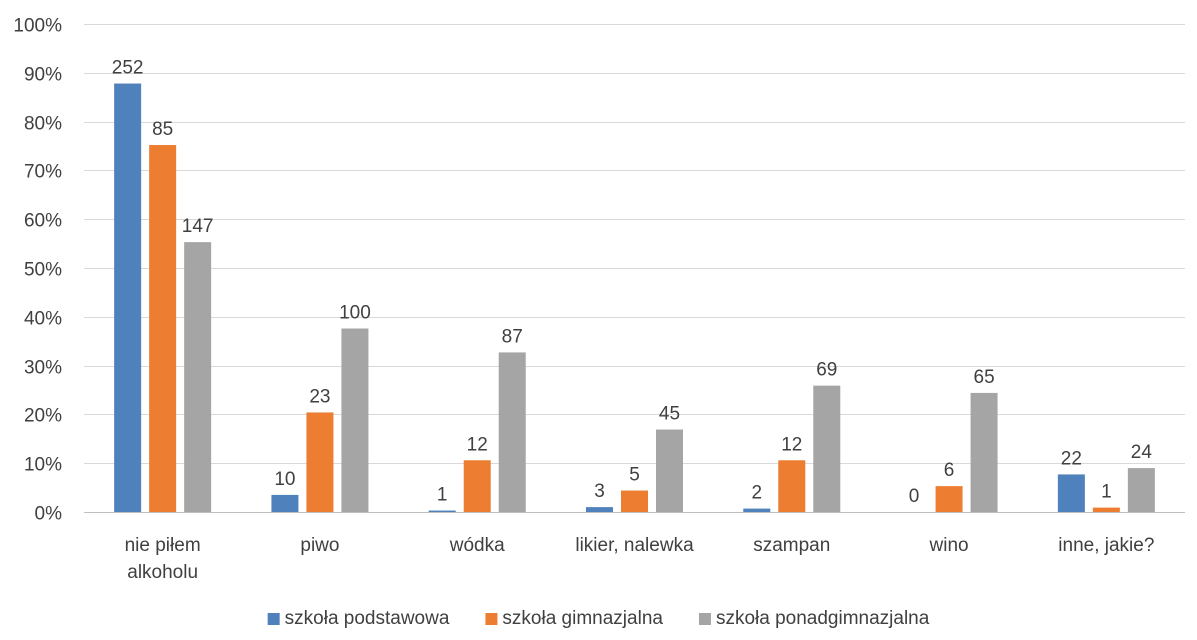 This screenshot has width=1197, height=640. Describe the element at coordinates (43, 368) in the screenshot. I see `y-tick-label: 30%` at that location.